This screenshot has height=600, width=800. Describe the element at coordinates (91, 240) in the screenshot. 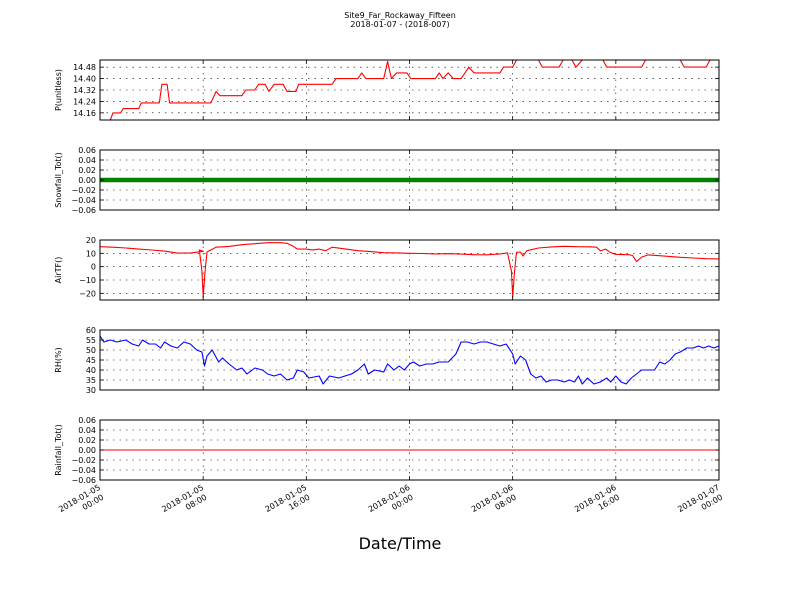

I see `y-tick-label: 20` at that location.